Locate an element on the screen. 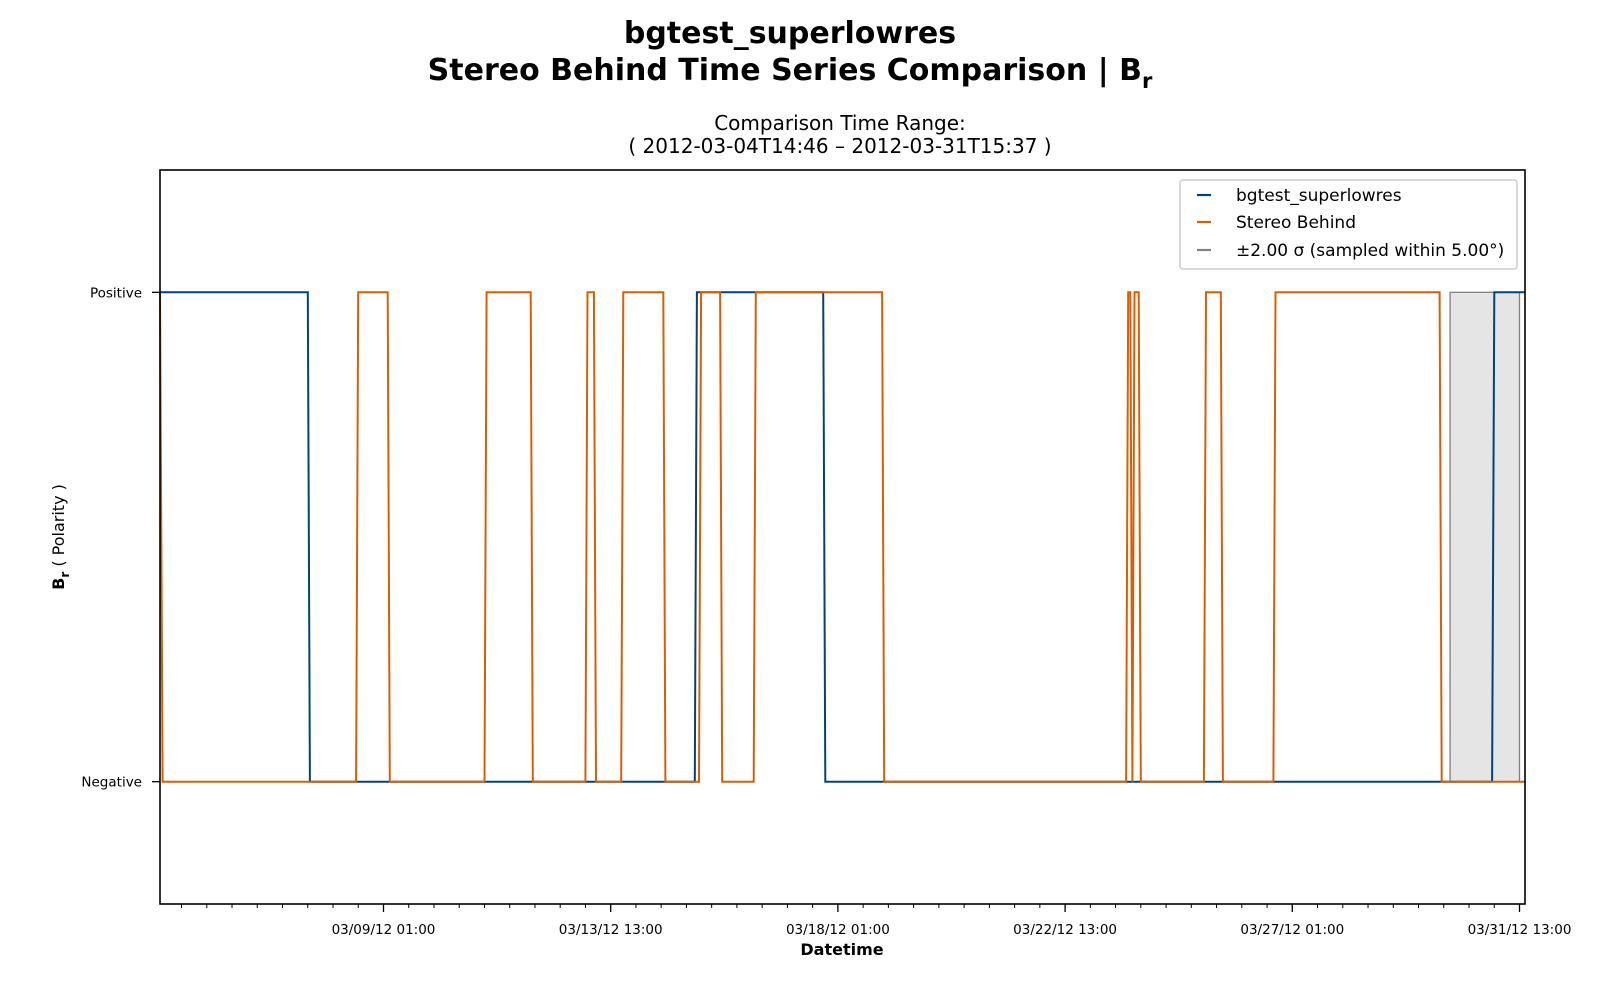 This screenshot has height=1000, width=1600. x-tick-label: 03/31/12 13:00 is located at coordinates (1520, 930).